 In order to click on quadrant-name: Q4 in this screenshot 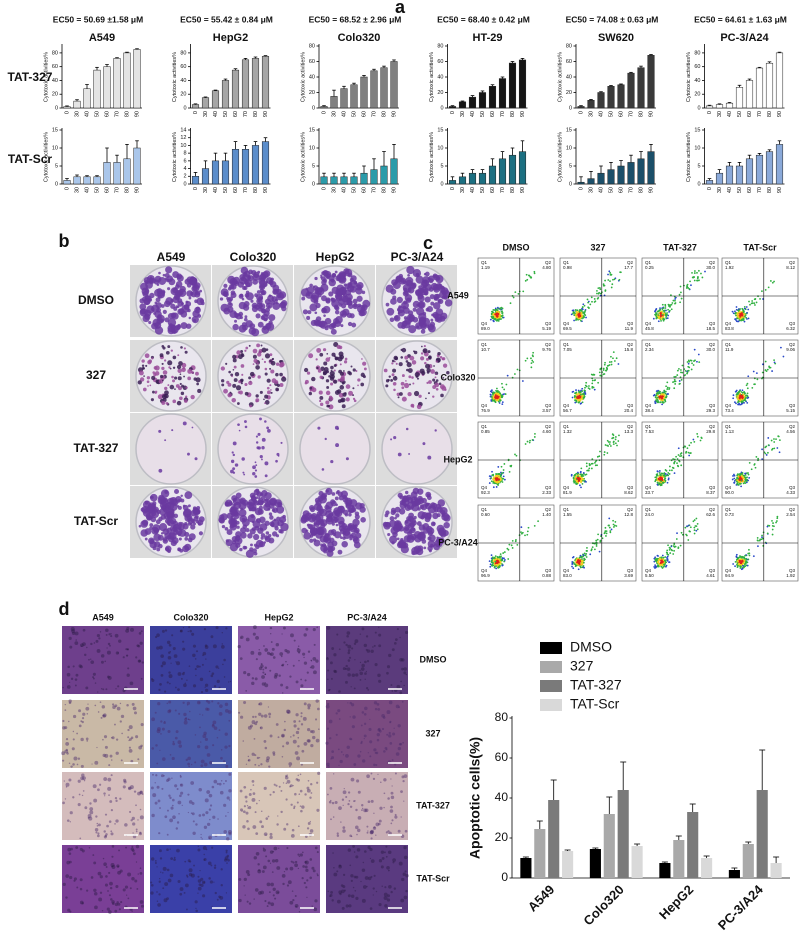, I will do `click(566, 487)`.